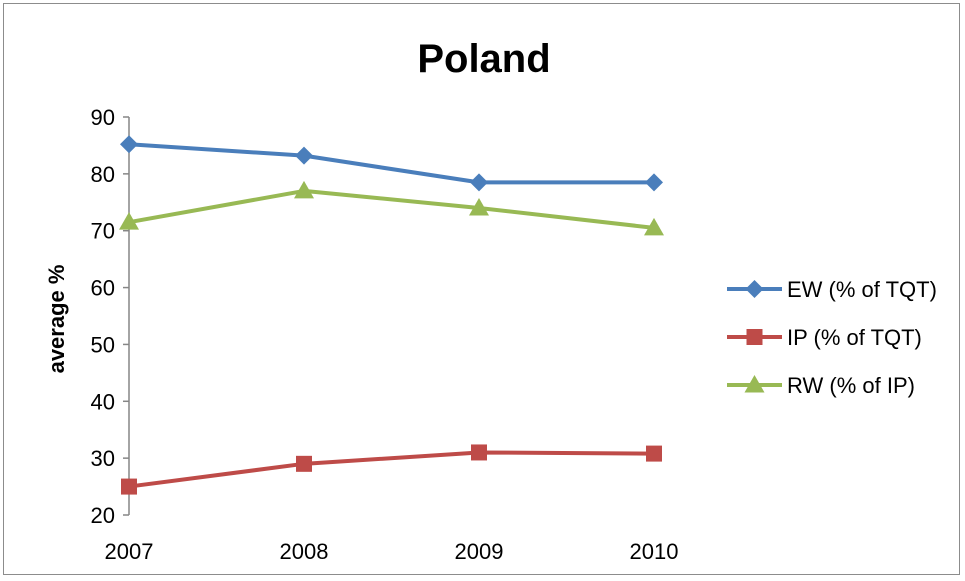  I want to click on chart-title: Poland, so click(483, 59).